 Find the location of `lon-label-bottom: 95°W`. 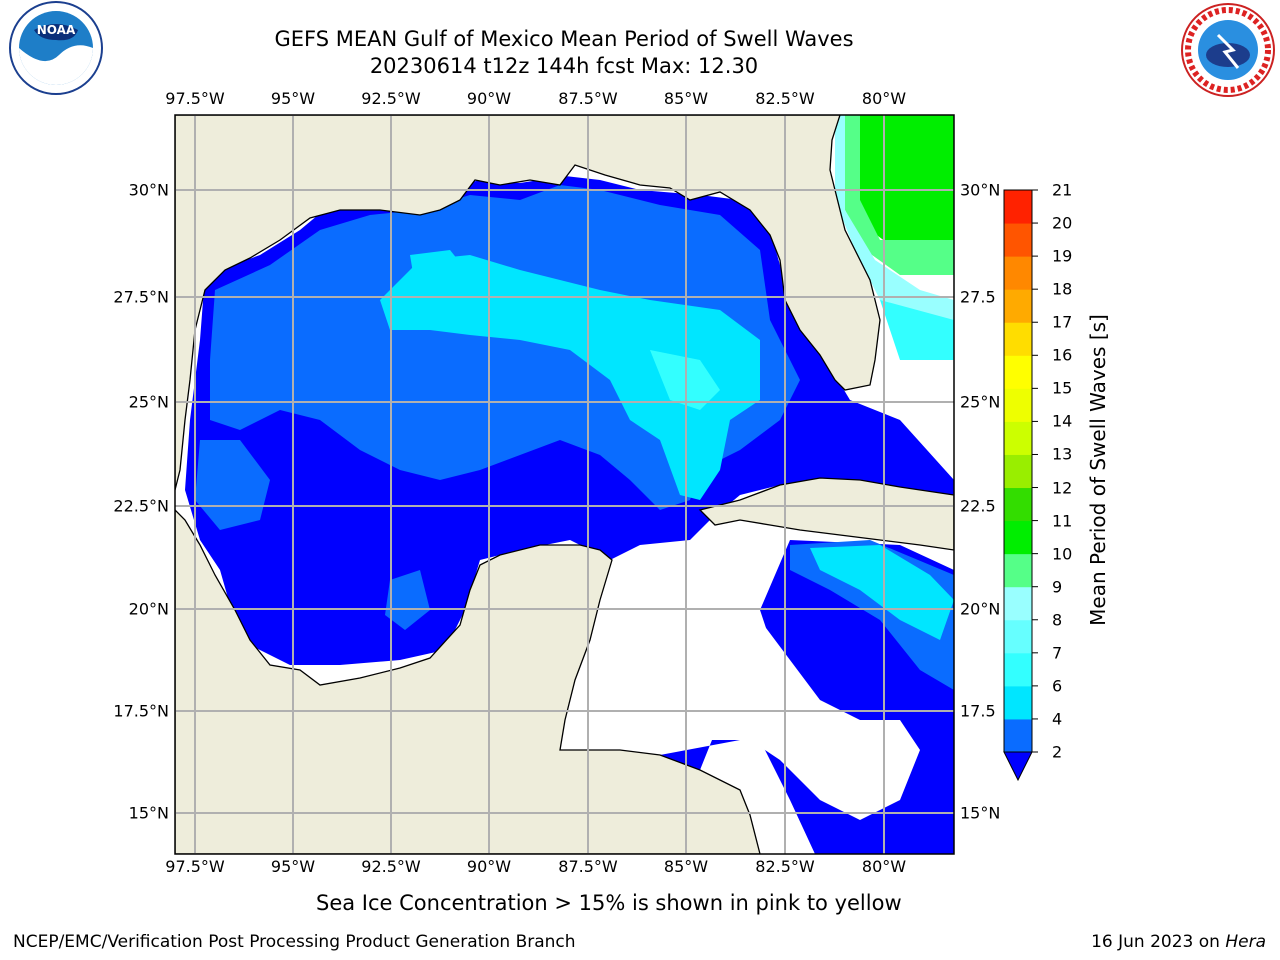

lon-label-bottom: 95°W is located at coordinates (293, 866).